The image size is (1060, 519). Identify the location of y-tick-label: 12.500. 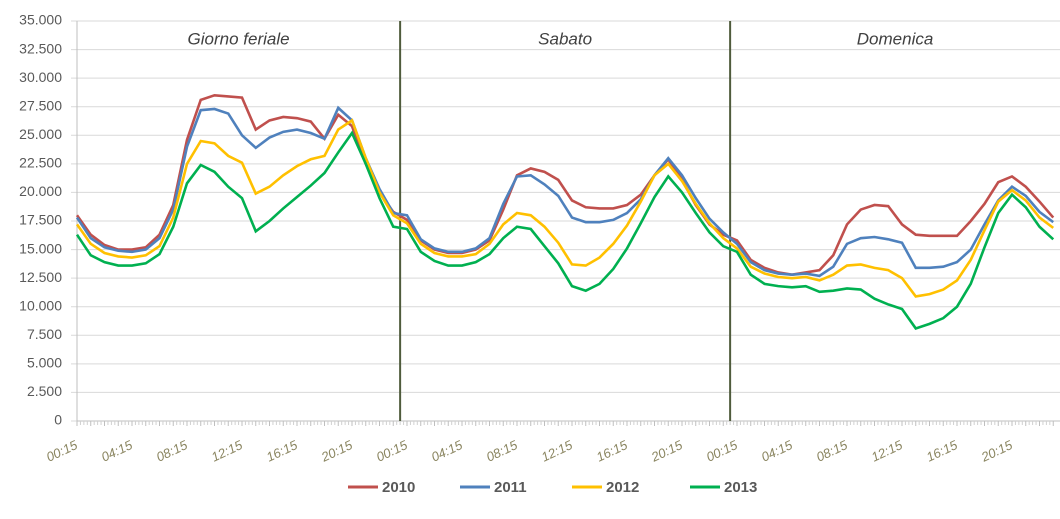
(40, 277).